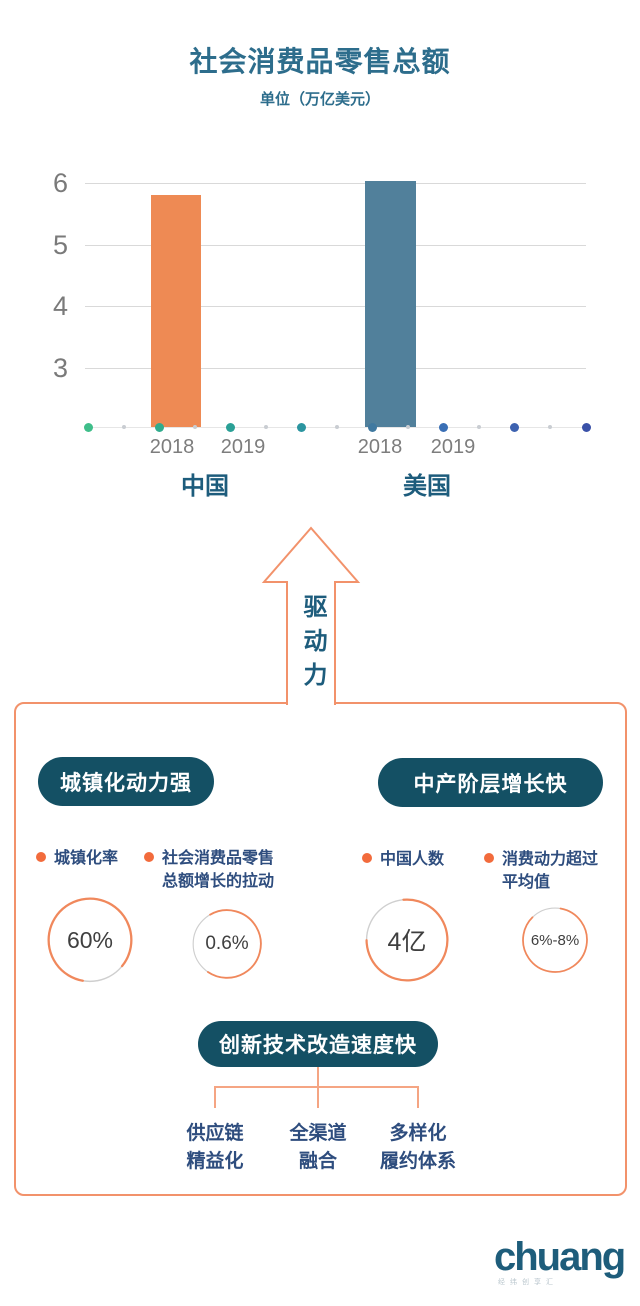 This screenshot has width=640, height=1306. I want to click on legend-label: 消费动力超过 平均值, so click(550, 871).